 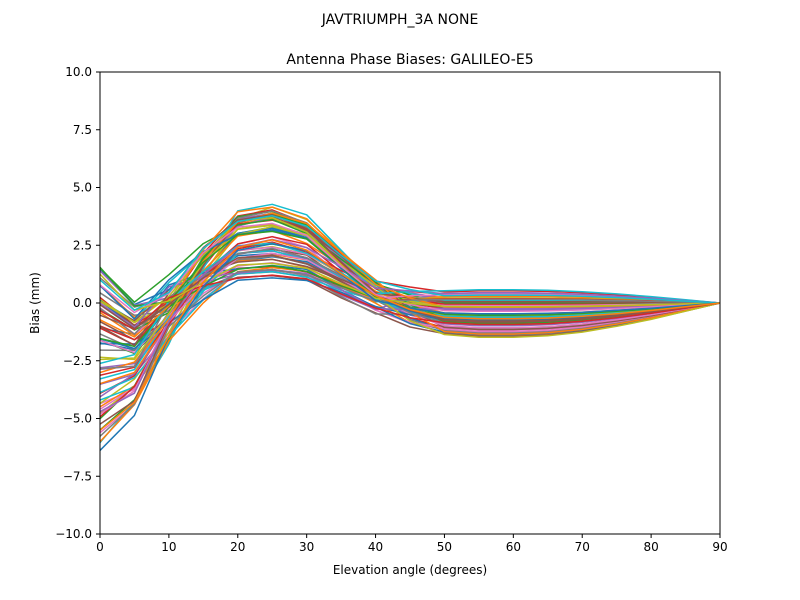 I want to click on x-tick-label: 70, so click(x=582, y=547).